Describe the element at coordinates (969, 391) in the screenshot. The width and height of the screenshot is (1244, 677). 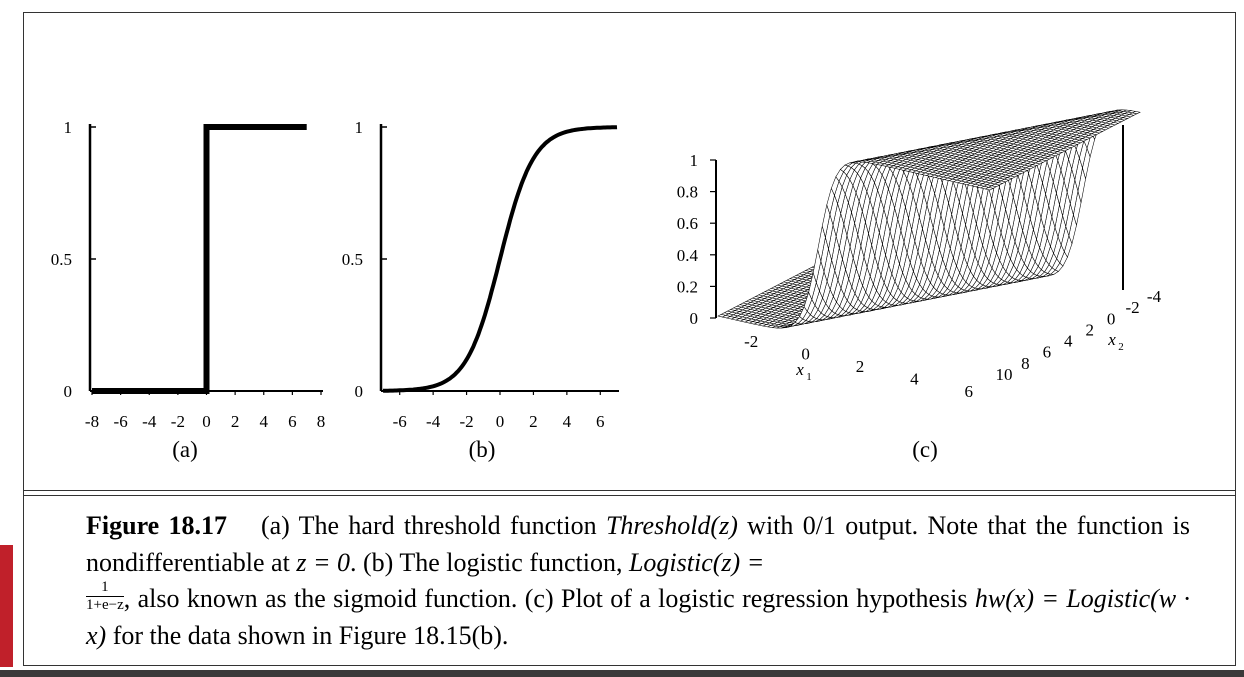
I see `x1-tick-label: 6` at that location.